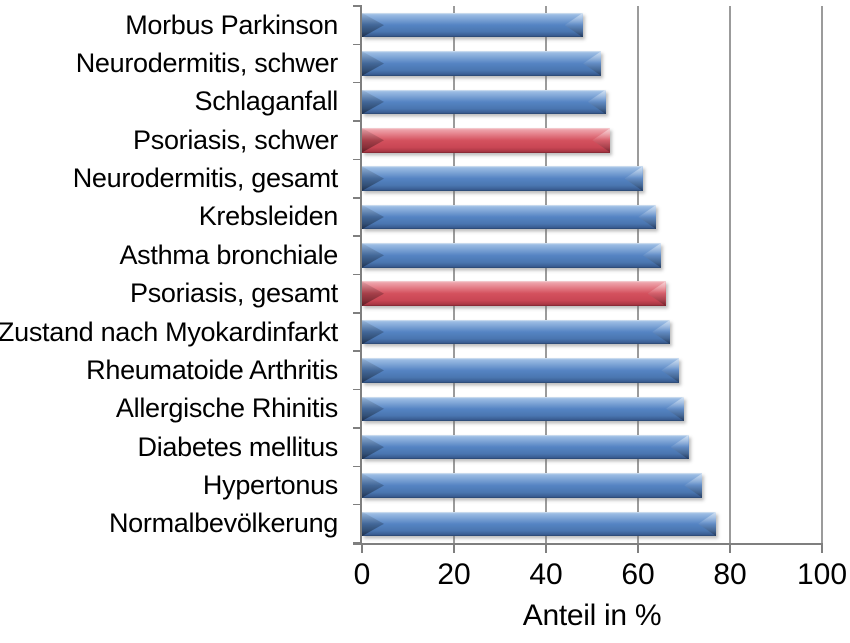 This screenshot has height=643, width=850. I want to click on category-label: Neurodermitis, gesamt, so click(205, 178).